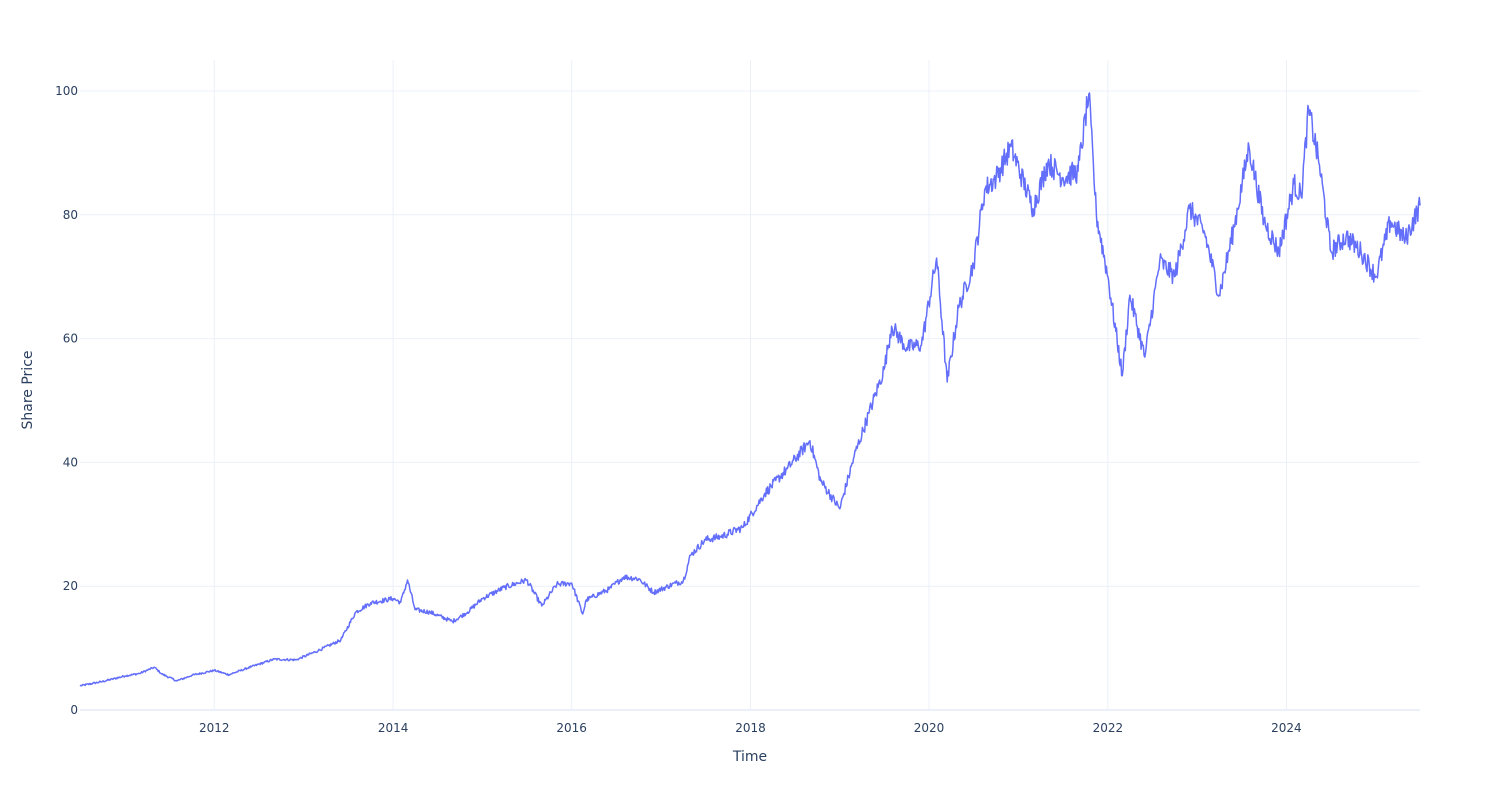  Describe the element at coordinates (74, 710) in the screenshot. I see `y-tick-0: 0` at that location.